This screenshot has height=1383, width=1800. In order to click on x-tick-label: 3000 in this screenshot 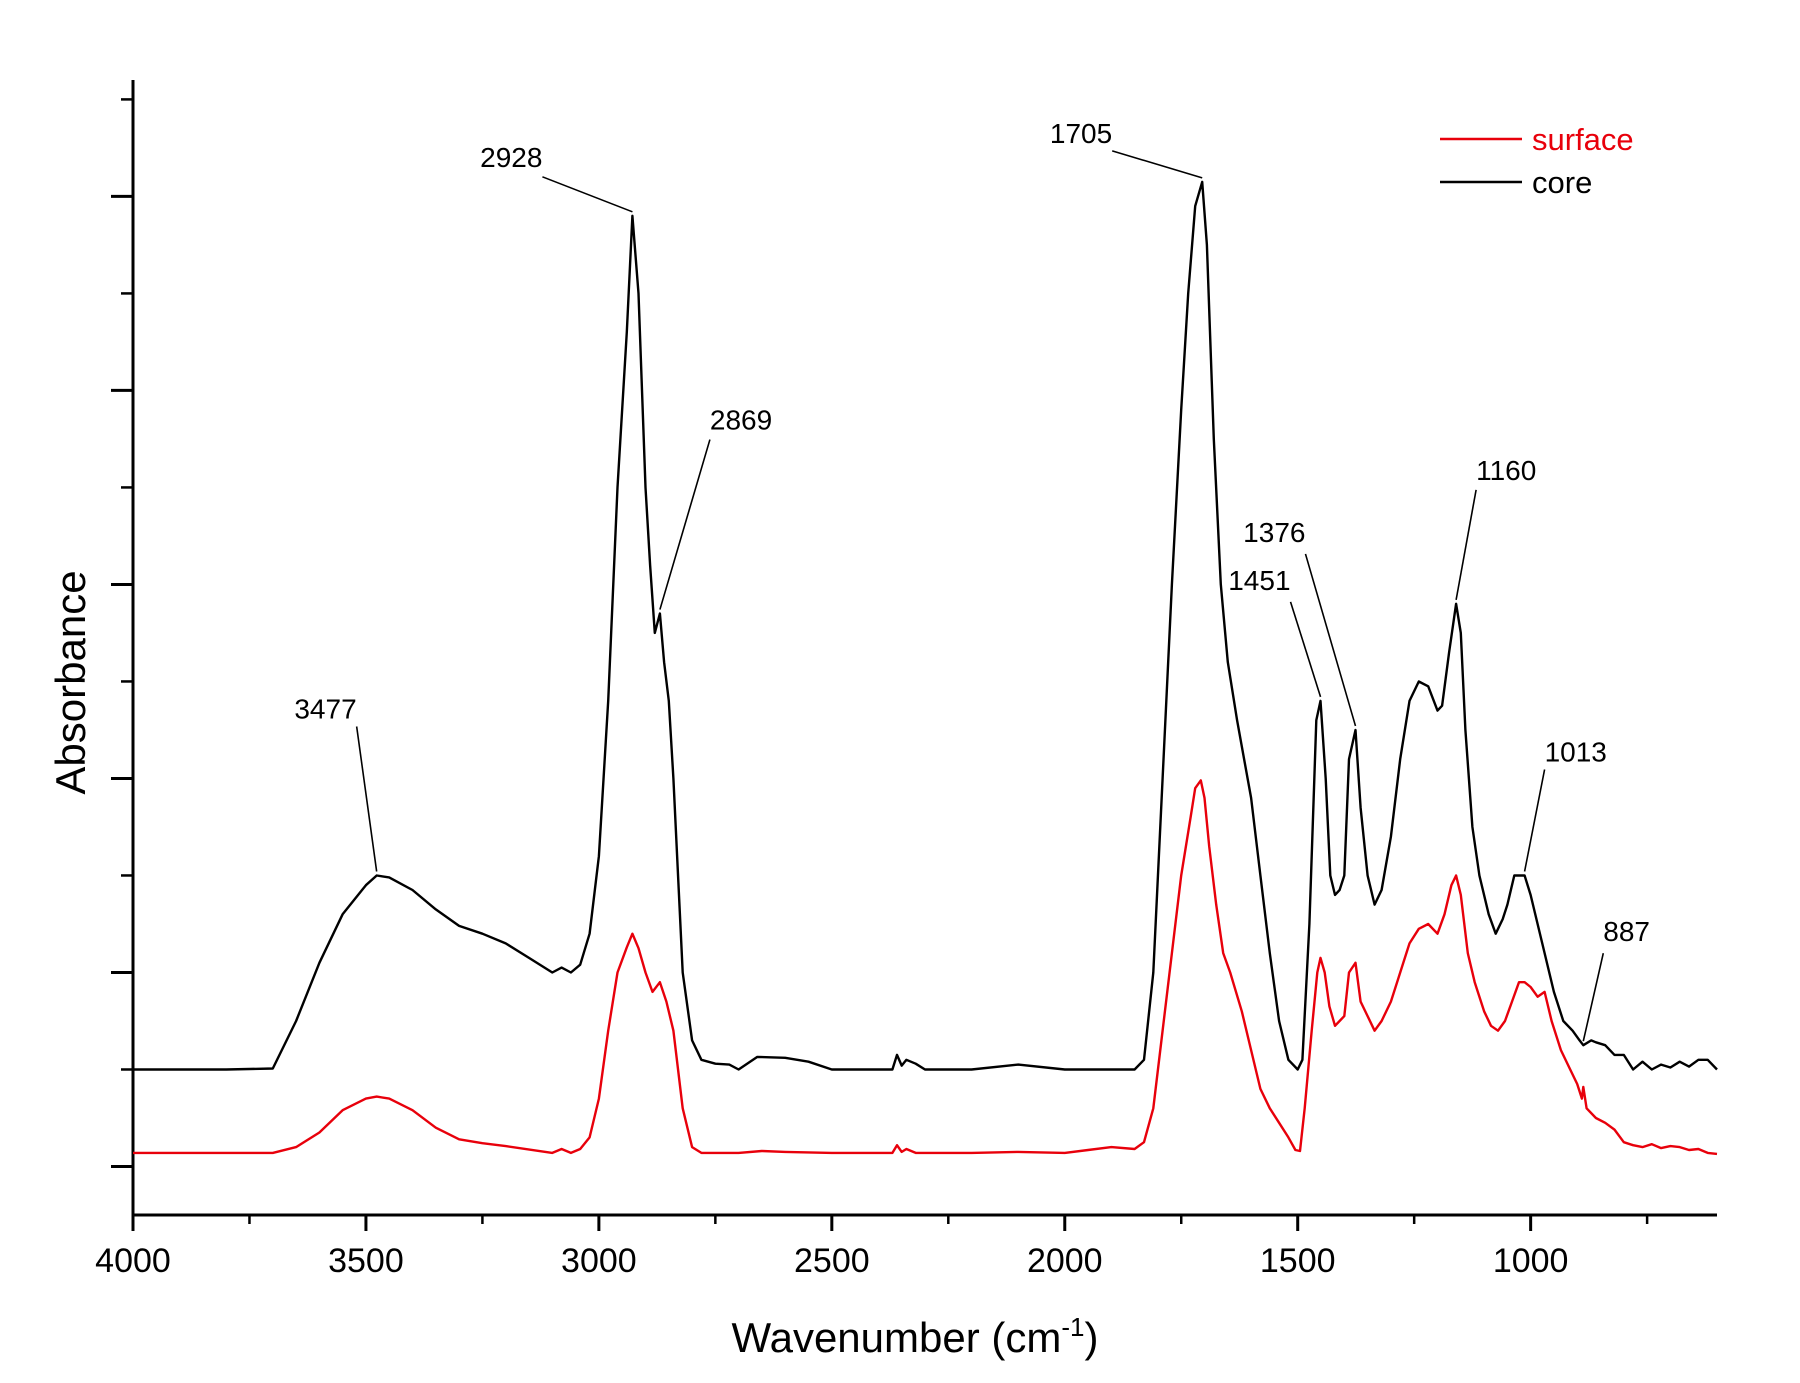, I will do `click(599, 1261)`.